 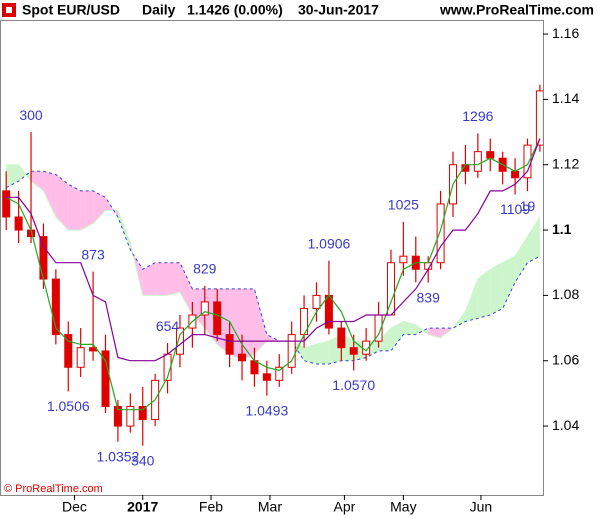 I want to click on annotation: 1.0352, so click(x=117, y=456).